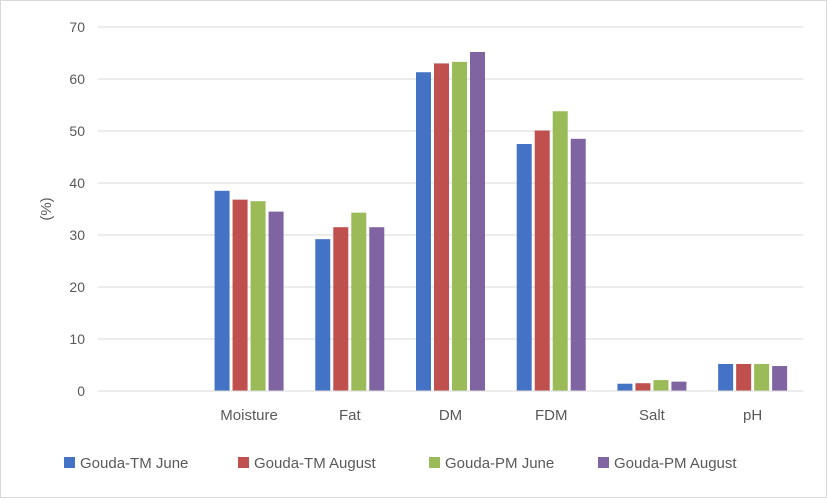 The image size is (827, 502). What do you see at coordinates (499, 463) in the screenshot?
I see `legend-label: Gouda-PM June` at bounding box center [499, 463].